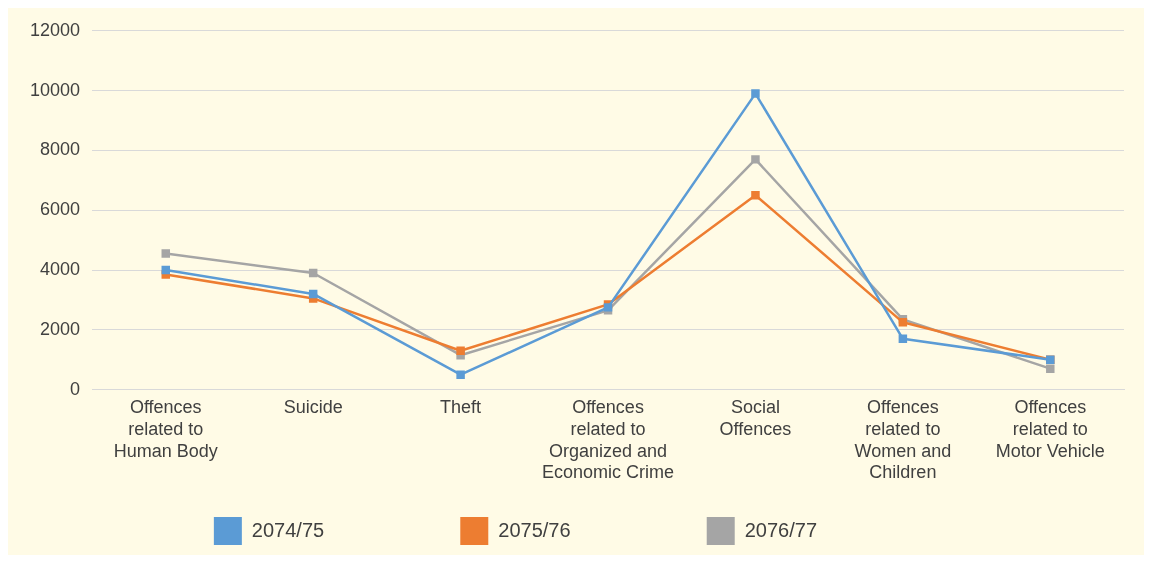 This screenshot has width=1152, height=563. Describe the element at coordinates (461, 407) in the screenshot. I see `x-tick-label: Theft` at that location.